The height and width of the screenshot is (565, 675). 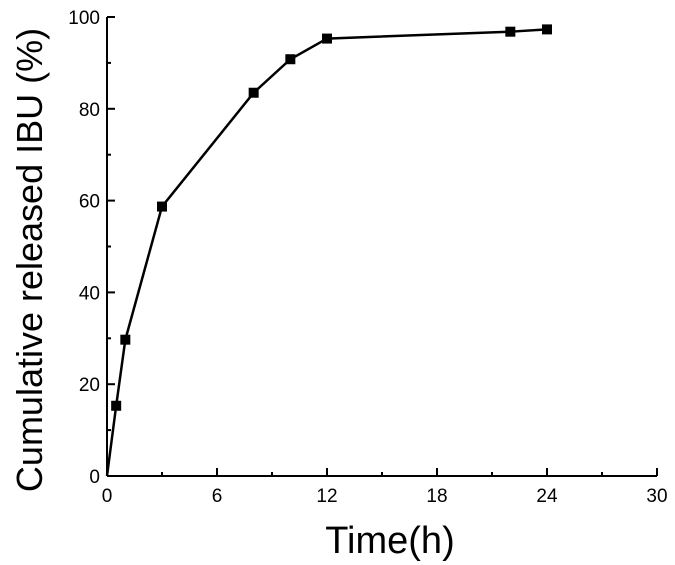 What do you see at coordinates (217, 496) in the screenshot?
I see `x-tick-label: 6` at bounding box center [217, 496].